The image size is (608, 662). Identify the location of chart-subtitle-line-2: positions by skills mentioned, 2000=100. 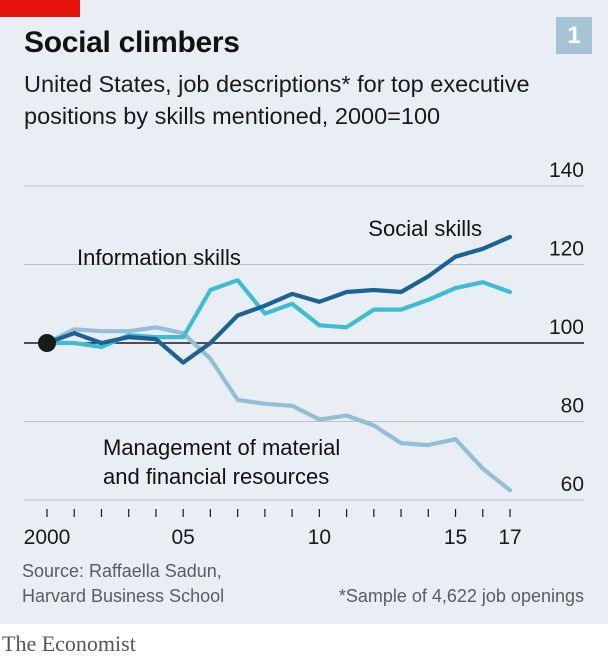
(232, 116).